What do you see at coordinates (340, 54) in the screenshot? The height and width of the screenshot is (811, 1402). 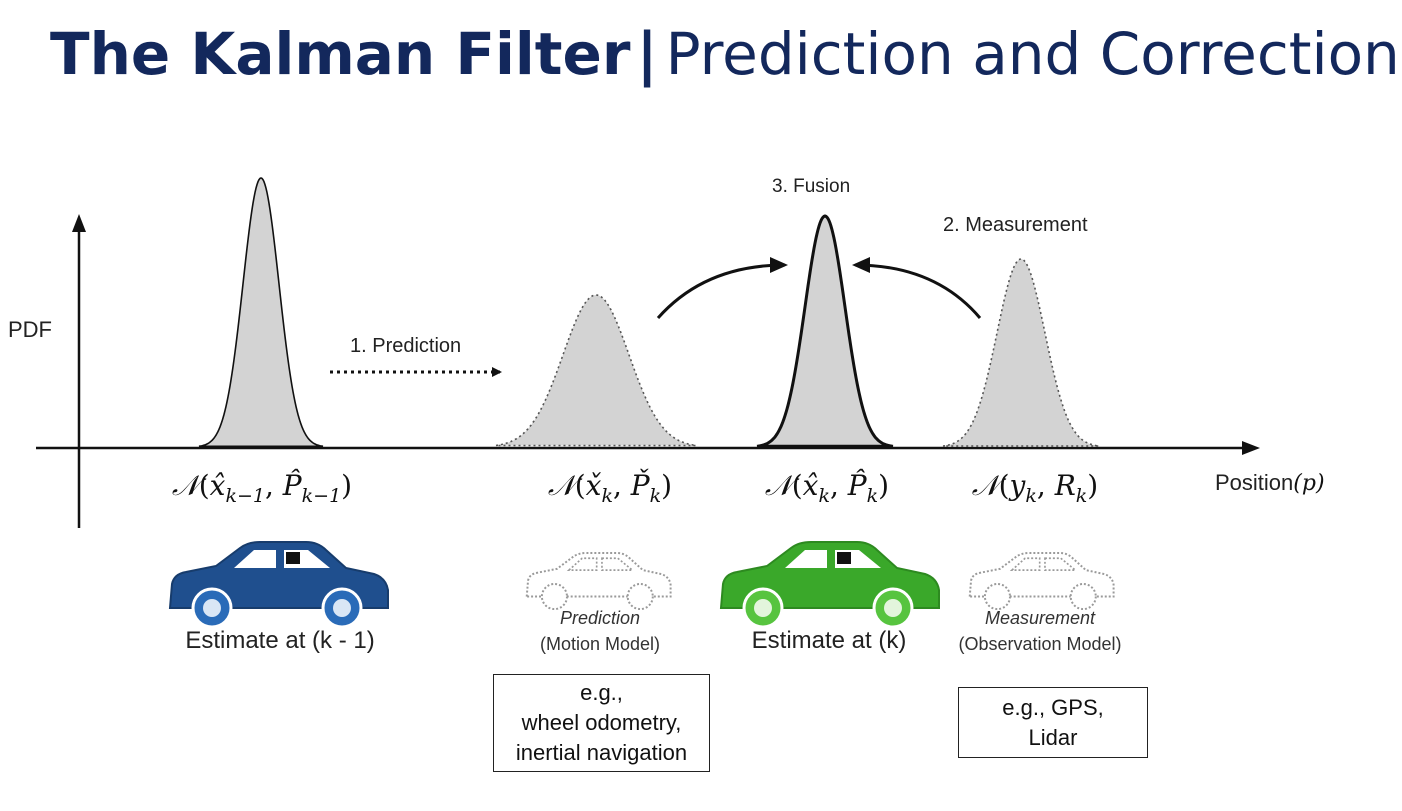 I see `title-bold-part: The Kalman Filter` at bounding box center [340, 54].